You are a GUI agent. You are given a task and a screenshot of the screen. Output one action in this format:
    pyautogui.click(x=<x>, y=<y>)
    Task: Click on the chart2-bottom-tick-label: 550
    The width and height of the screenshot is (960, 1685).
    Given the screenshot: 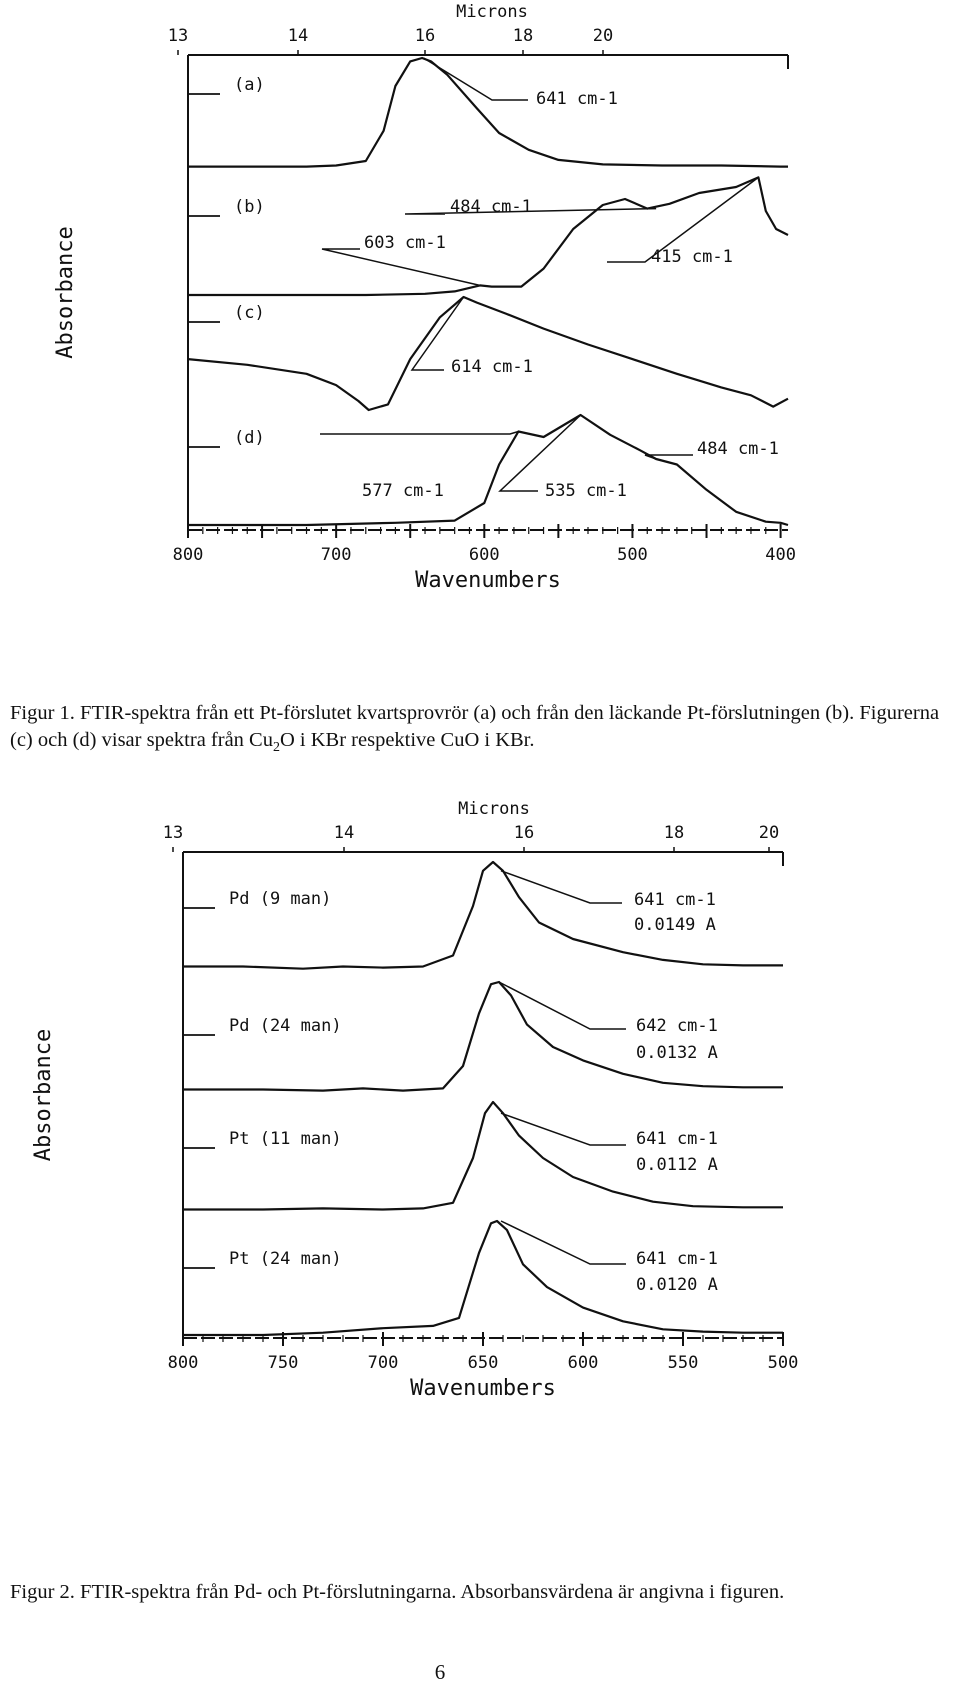 What is the action you would take?
    pyautogui.click(x=683, y=1363)
    